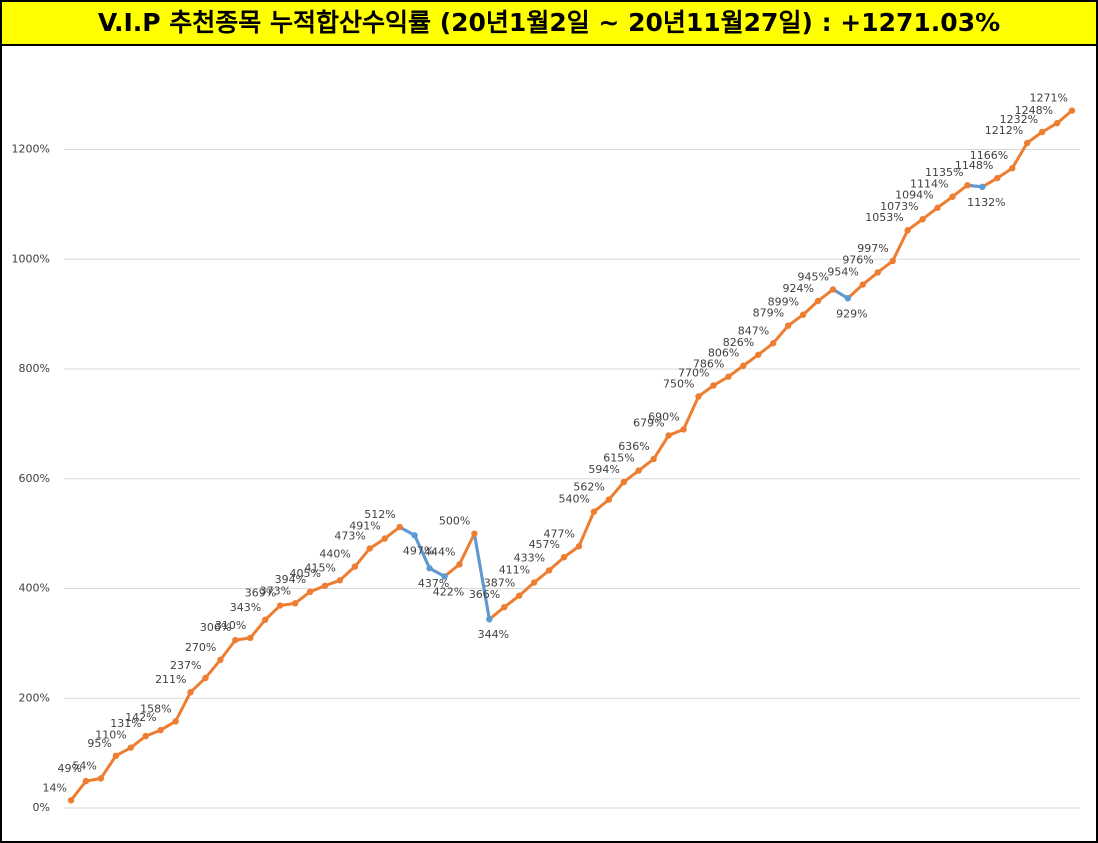  Describe the element at coordinates (872, 248) in the screenshot. I see `data-label: 997%` at that location.